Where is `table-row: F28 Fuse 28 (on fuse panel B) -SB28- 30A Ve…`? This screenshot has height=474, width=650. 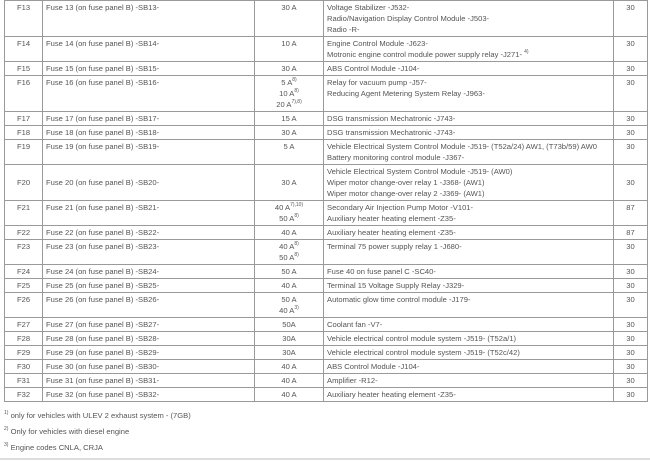
table-row: F28 Fuse 28 (on fuse panel B) -SB28- 30A Ve… is located at coordinates (326, 338).